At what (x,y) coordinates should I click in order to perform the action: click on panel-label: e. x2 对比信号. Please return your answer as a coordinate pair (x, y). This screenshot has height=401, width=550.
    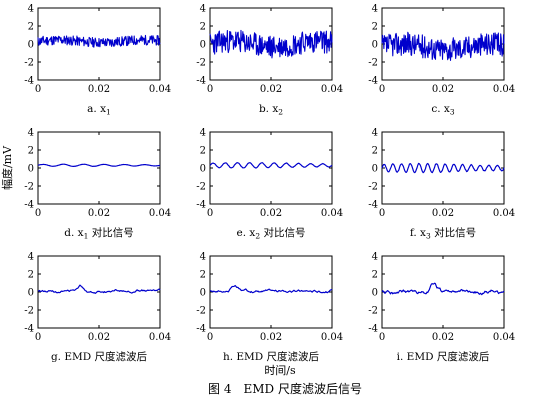
    Looking at the image, I should click on (271, 233).